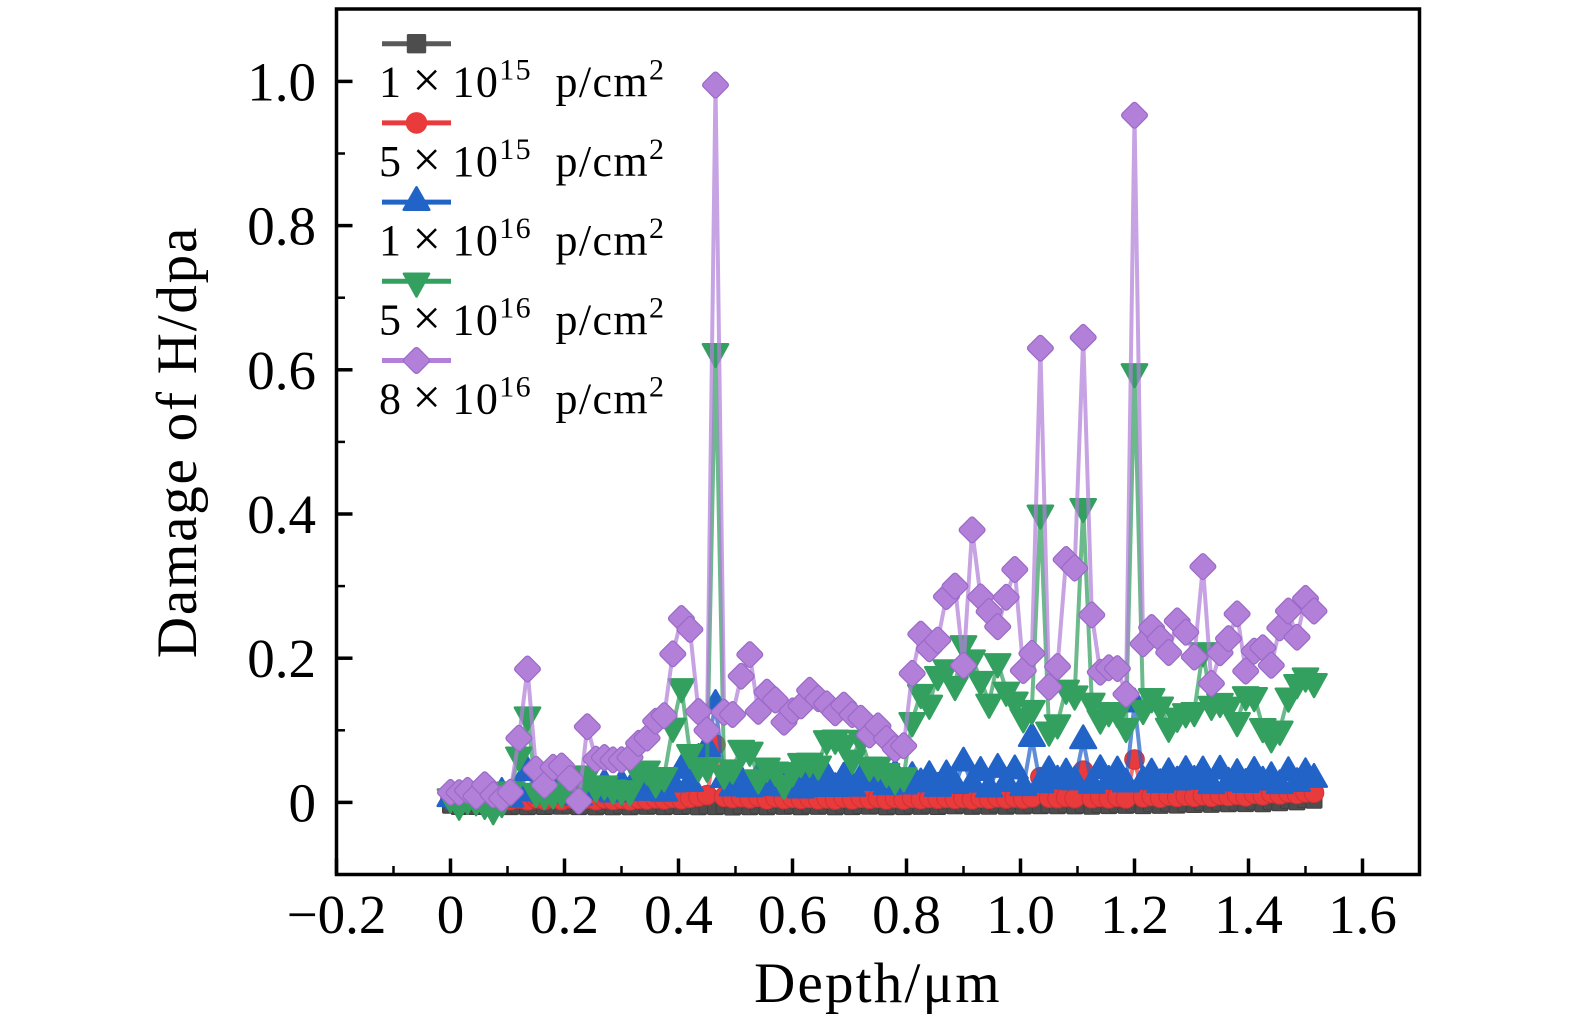 The height and width of the screenshot is (1029, 1575). Describe the element at coordinates (522, 317) in the screenshot. I see `svg-text: 5 × 1016 p/cm2` at that location.